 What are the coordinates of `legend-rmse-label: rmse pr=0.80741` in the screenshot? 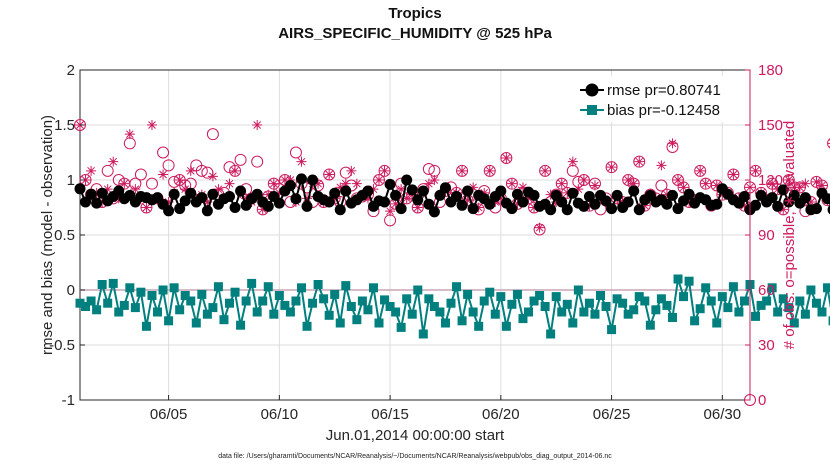 It's located at (664, 90).